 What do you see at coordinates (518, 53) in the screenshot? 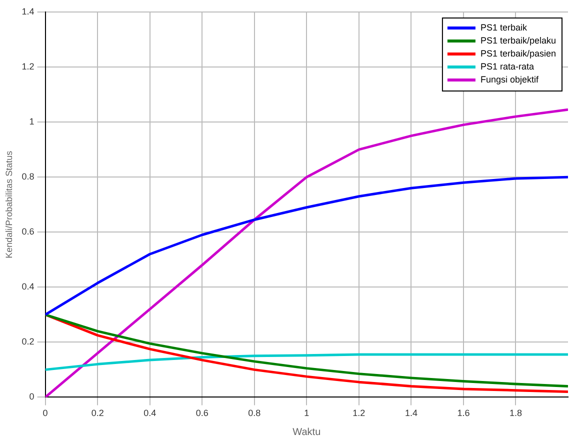
I see `legend-label: PS1 terbaik/pasien` at bounding box center [518, 53].